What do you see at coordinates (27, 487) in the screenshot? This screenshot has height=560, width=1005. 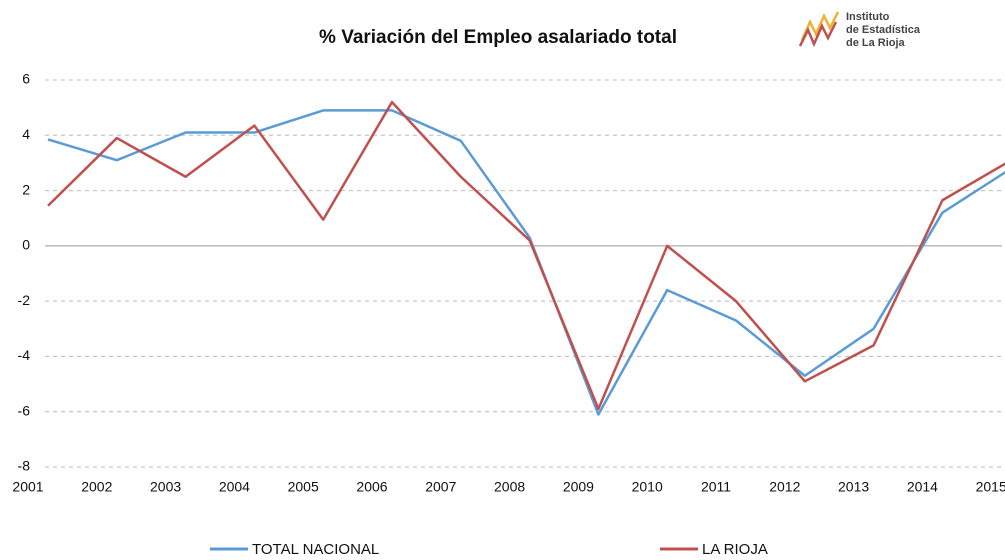 I see `x-tick-label: 2001` at bounding box center [27, 487].